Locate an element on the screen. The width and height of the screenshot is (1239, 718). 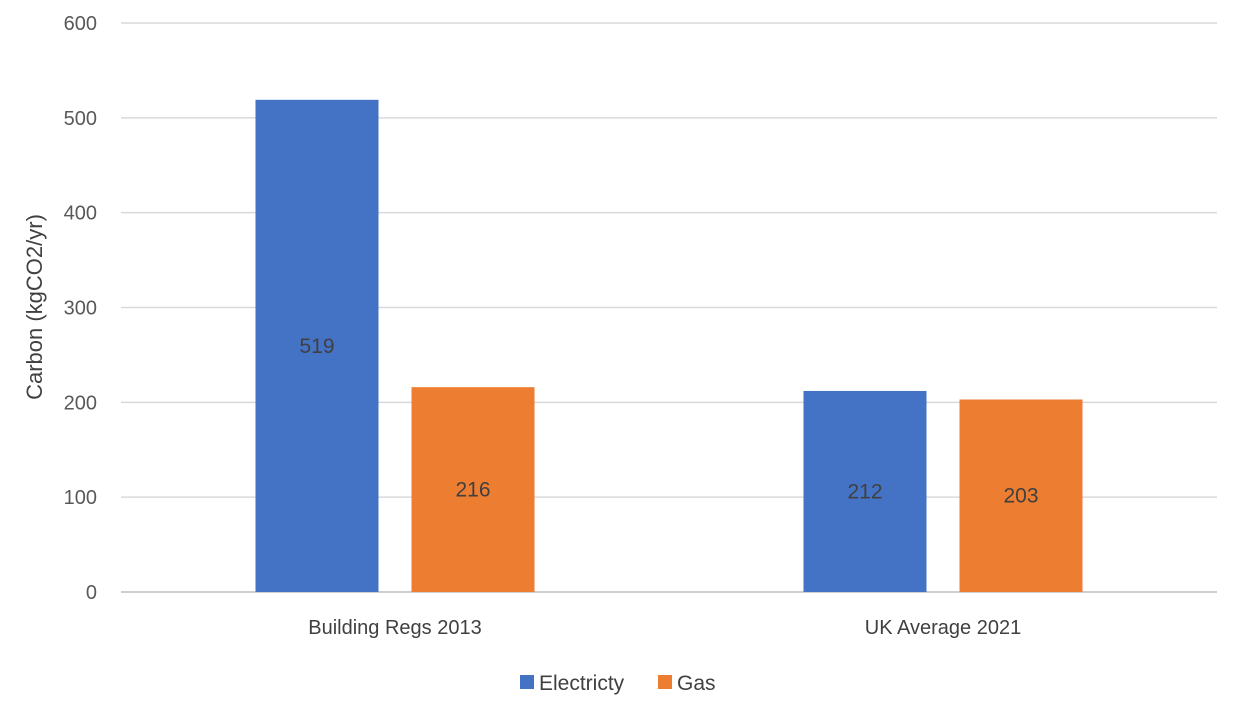
data-label: 212 is located at coordinates (864, 491).